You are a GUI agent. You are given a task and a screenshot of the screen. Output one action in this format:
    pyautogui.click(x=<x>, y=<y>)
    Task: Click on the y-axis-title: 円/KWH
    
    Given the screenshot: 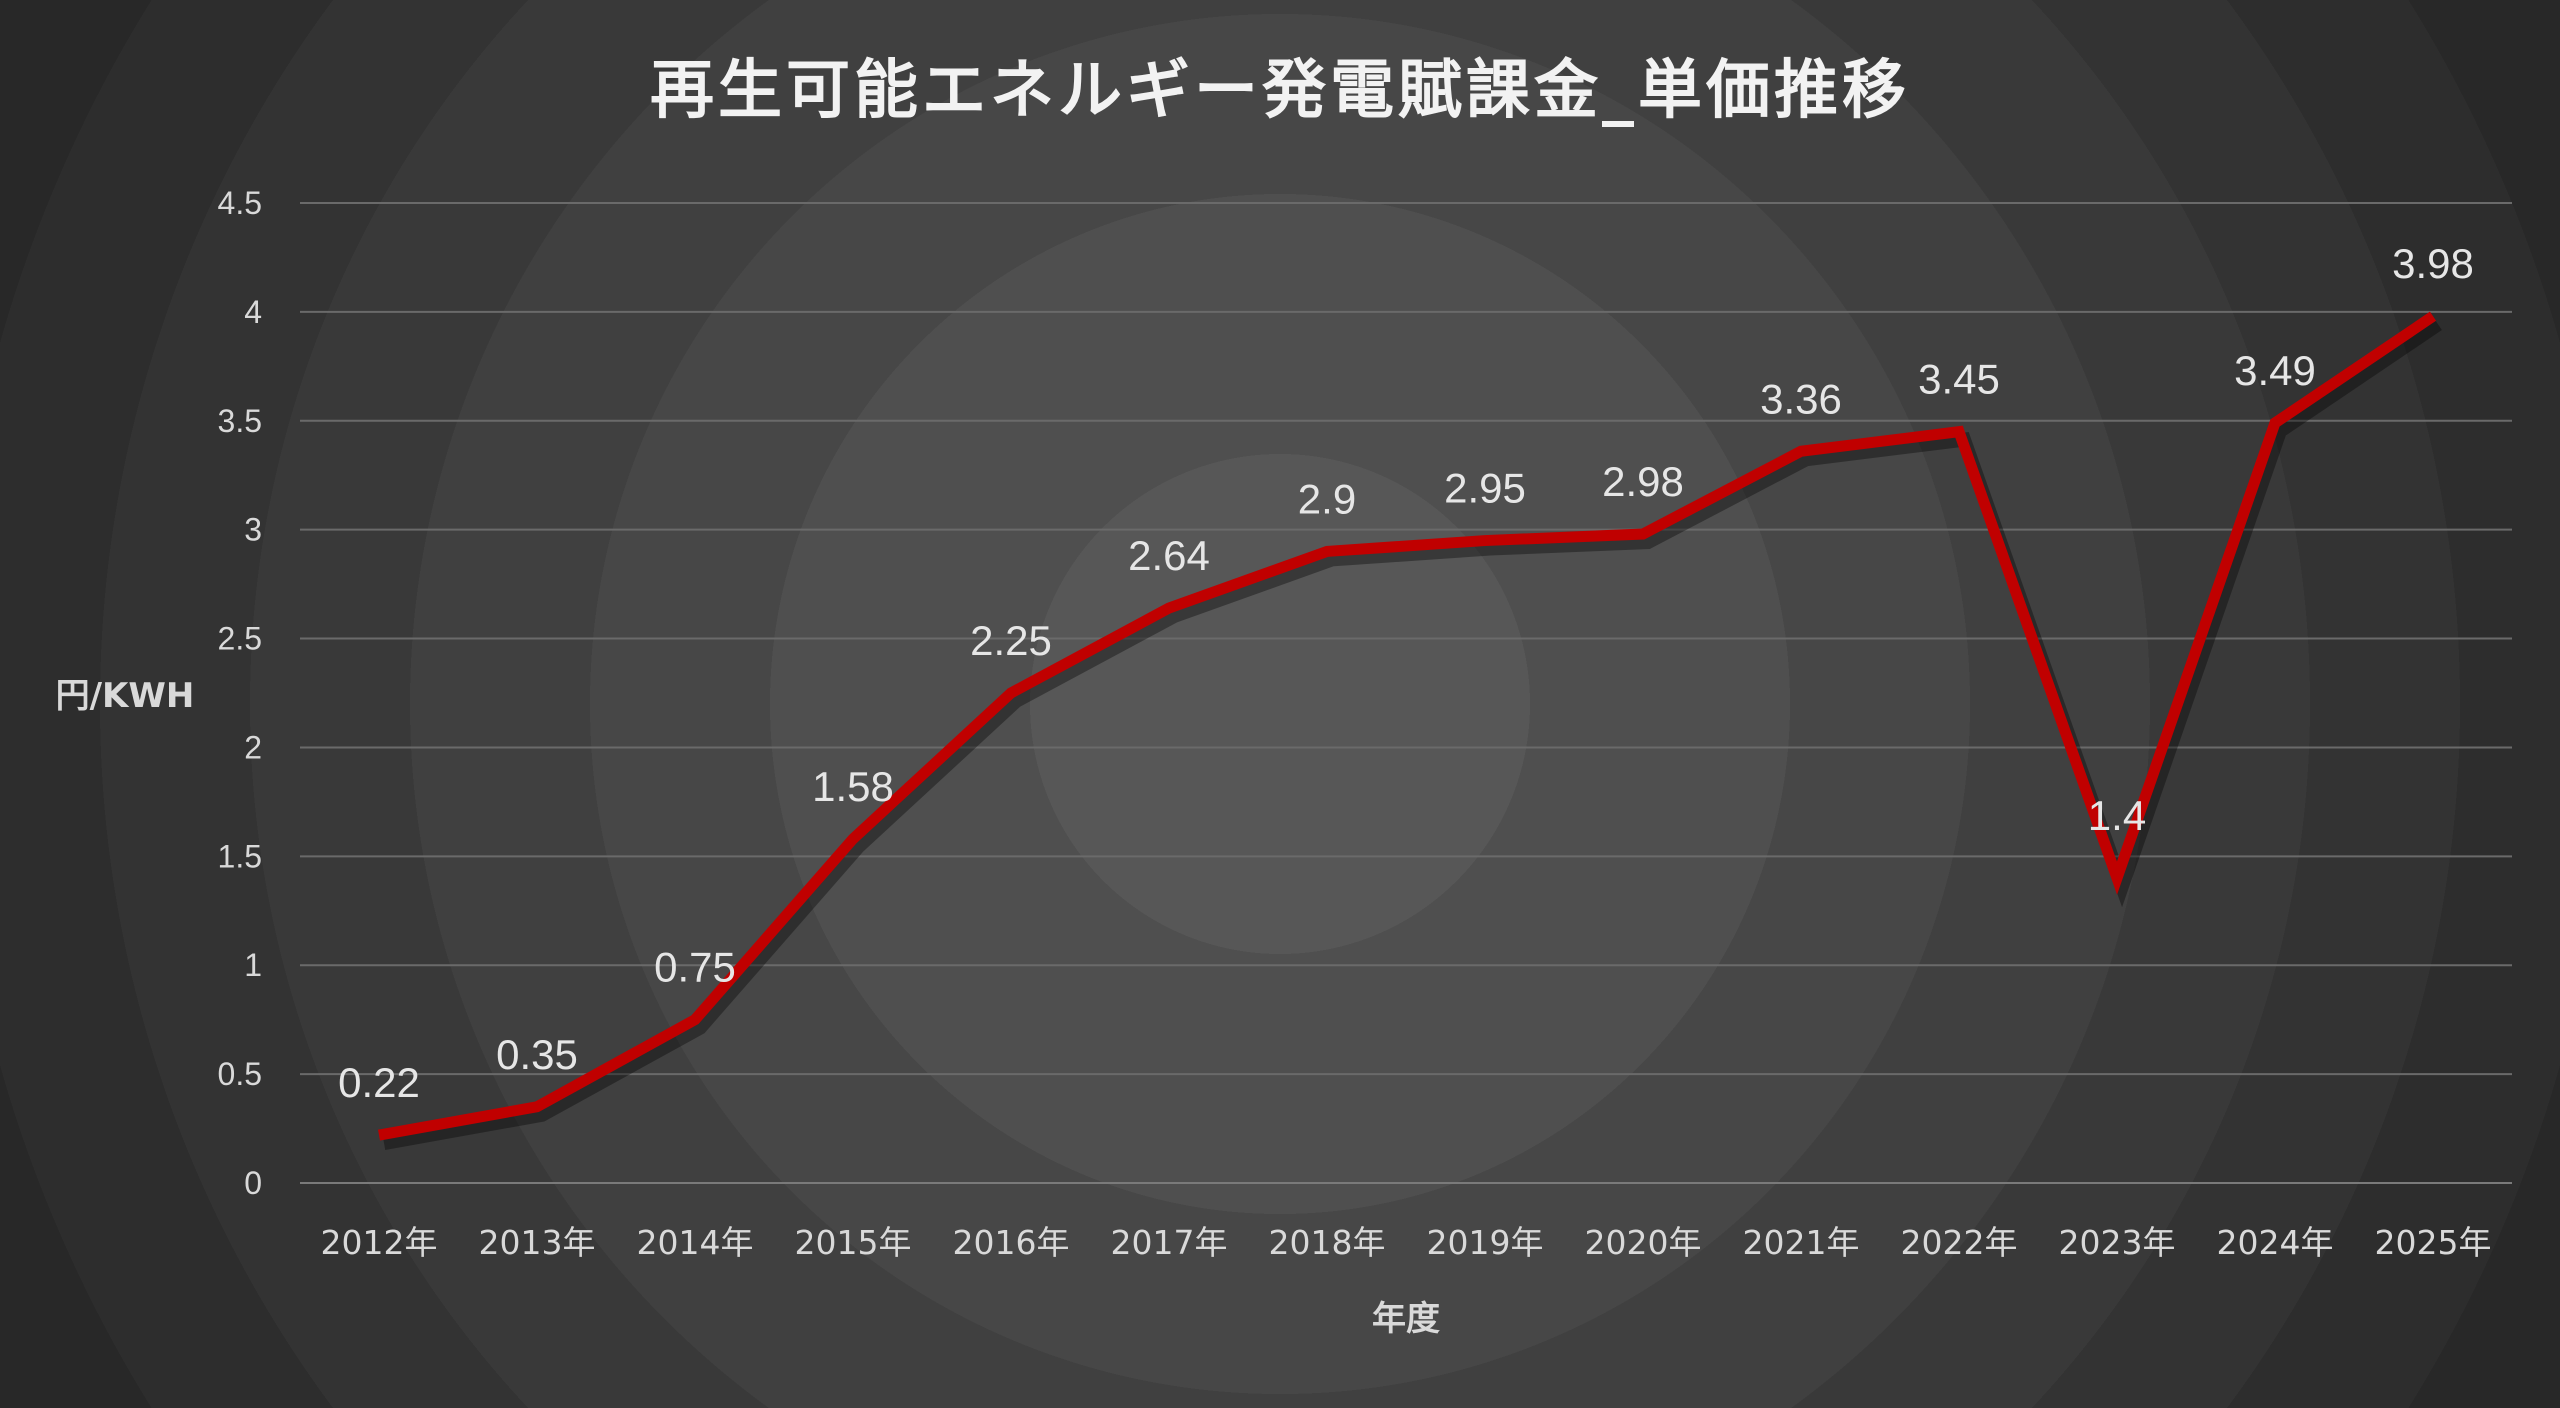 What is the action you would take?
    pyautogui.click(x=125, y=696)
    